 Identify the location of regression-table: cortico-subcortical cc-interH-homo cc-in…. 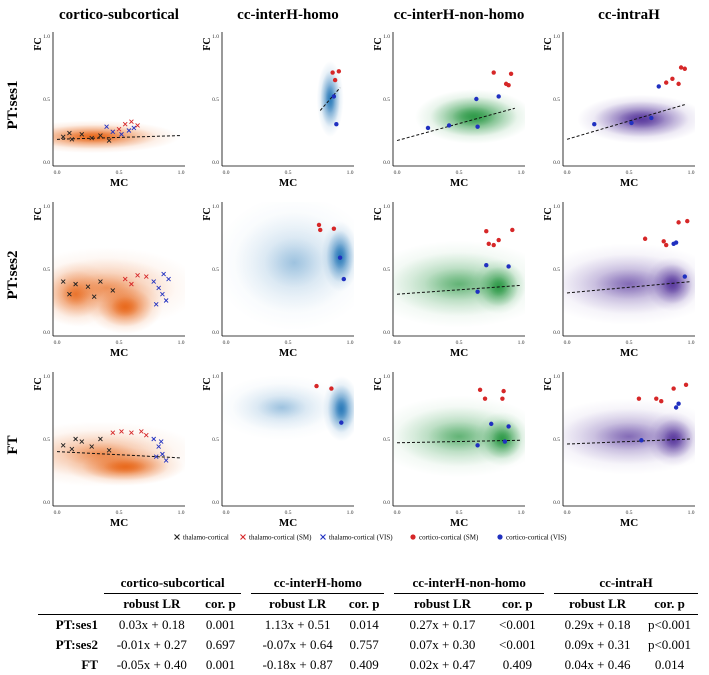
(368, 623).